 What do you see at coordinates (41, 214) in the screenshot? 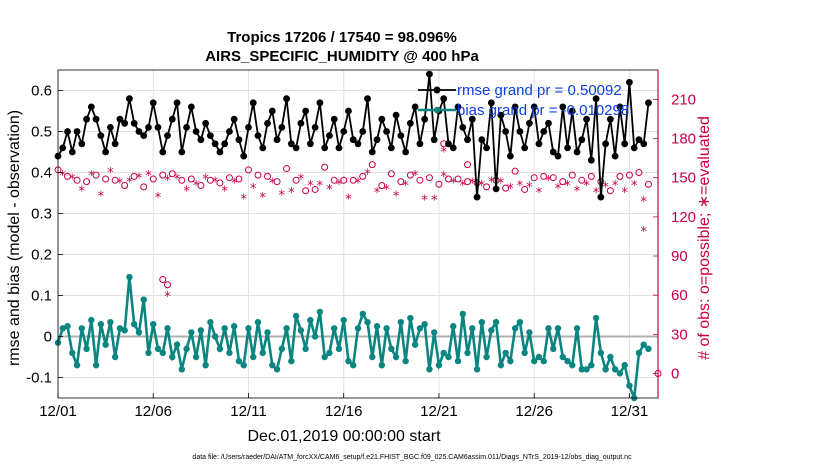
I see `y-left-tick-label: 0.3` at bounding box center [41, 214].